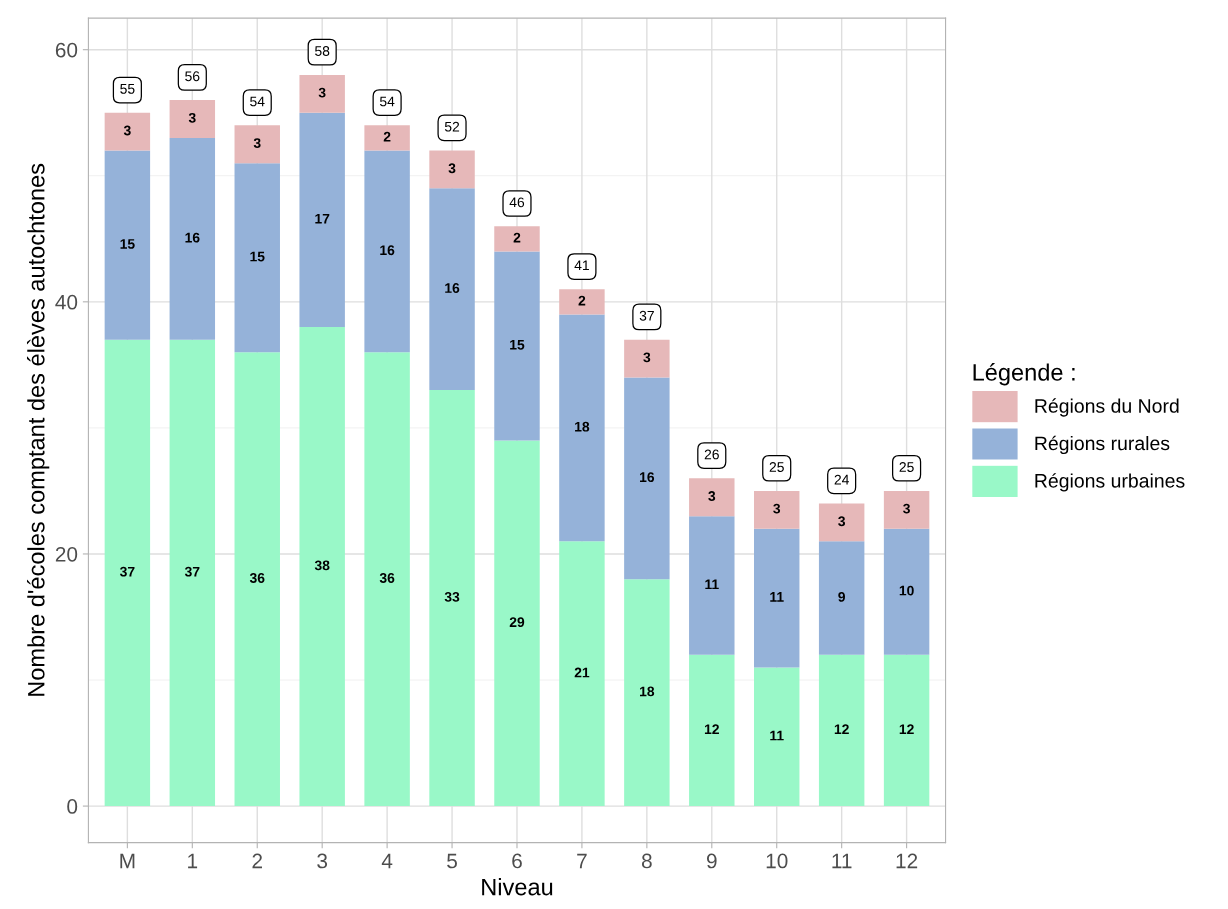 This screenshot has width=1228, height=909. Describe the element at coordinates (582, 861) in the screenshot. I see `x-tick-label: 7` at that location.